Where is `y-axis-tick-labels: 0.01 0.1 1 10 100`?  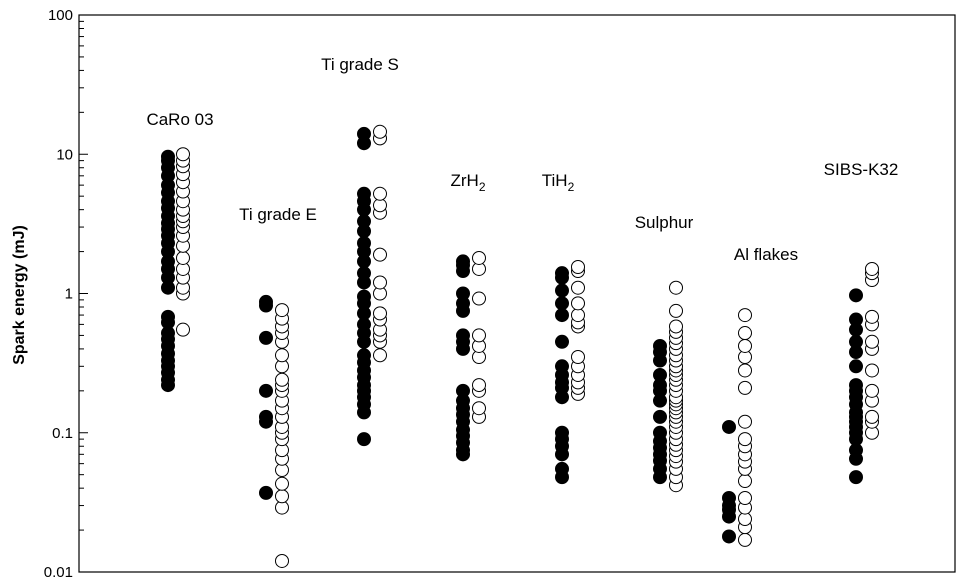
y-axis-tick-labels: 0.01 0.1 1 10 100 is located at coordinates (58, 294).